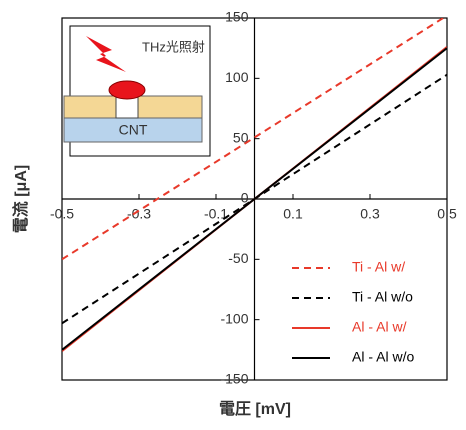  What do you see at coordinates (378, 267) in the screenshot?
I see `legend-label: Ti - Al w/` at bounding box center [378, 267].